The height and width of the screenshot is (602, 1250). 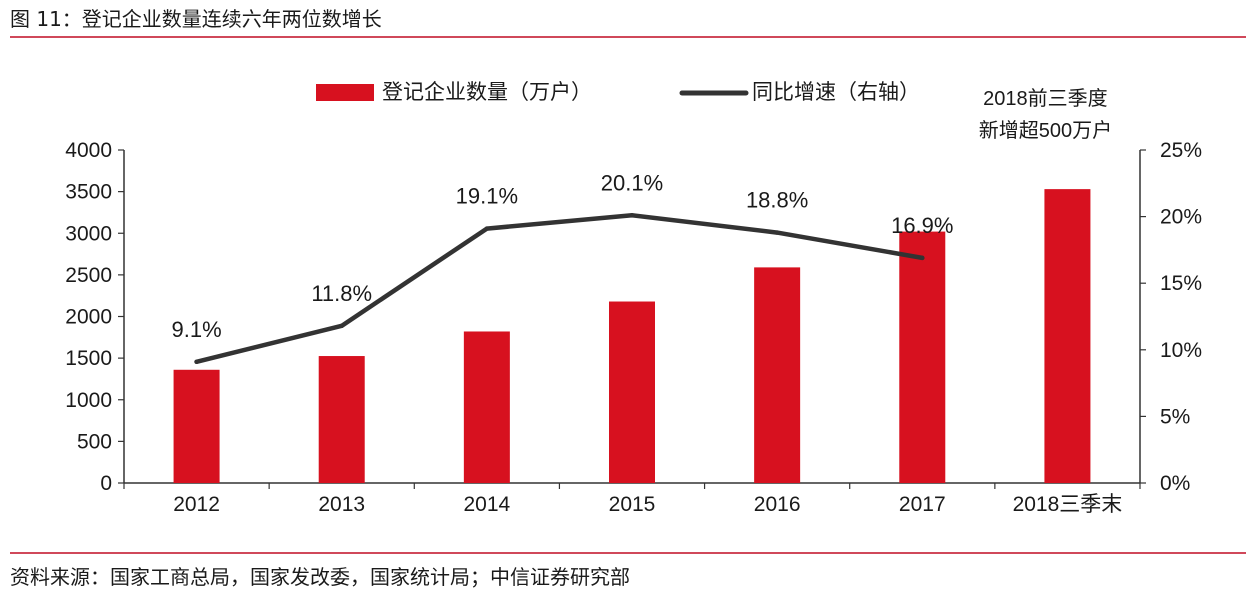 What do you see at coordinates (777, 200) in the screenshot?
I see `data-label: 18.8%` at bounding box center [777, 200].